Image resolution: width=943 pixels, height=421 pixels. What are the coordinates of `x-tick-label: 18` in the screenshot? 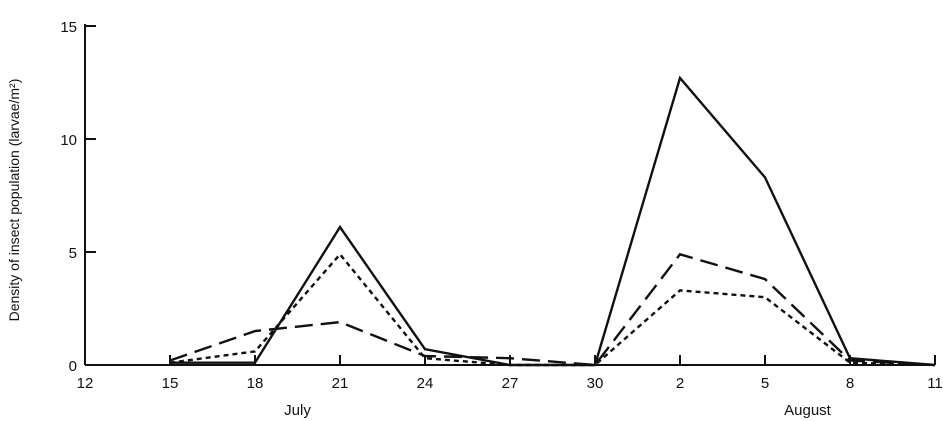 It's located at (255, 383).